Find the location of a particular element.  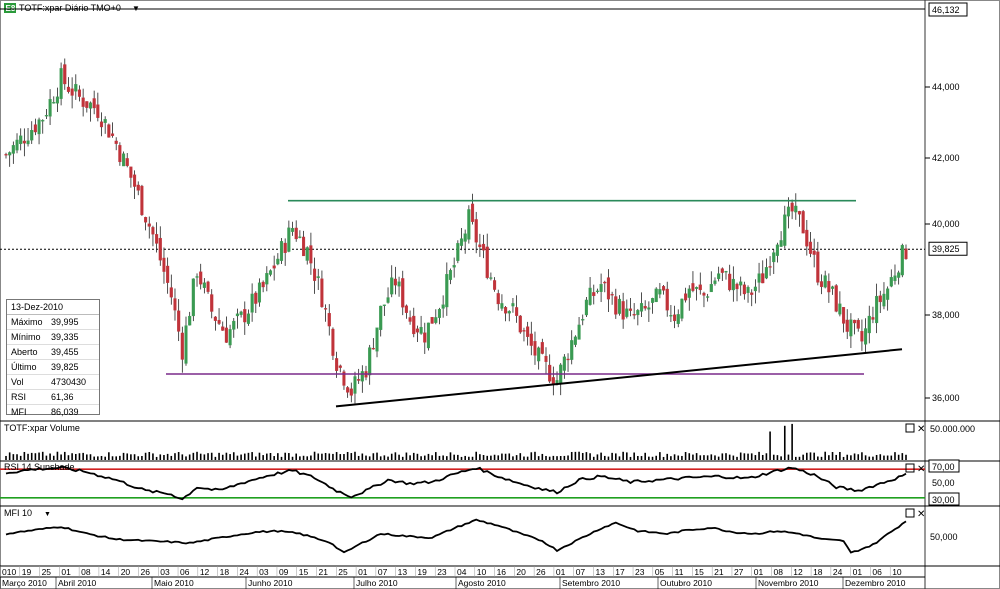

rsi-close-icon: ✕ is located at coordinates (921, 469).